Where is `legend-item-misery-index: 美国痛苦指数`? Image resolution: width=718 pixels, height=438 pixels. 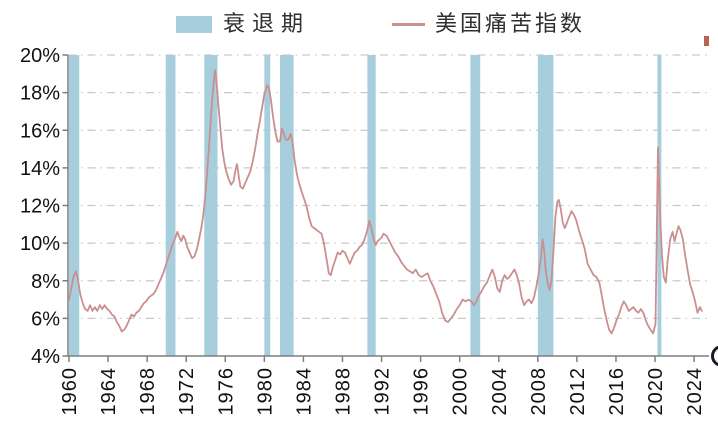 legend-item-misery-index: 美国痛苦指数 is located at coordinates (488, 25).